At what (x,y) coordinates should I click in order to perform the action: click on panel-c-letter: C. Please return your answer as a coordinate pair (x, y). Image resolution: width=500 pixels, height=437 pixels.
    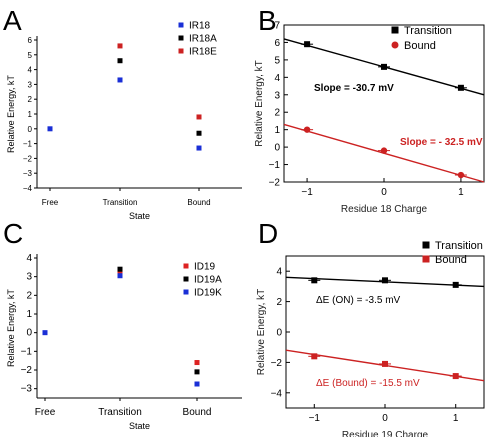
    Looking at the image, I should click on (13, 233).